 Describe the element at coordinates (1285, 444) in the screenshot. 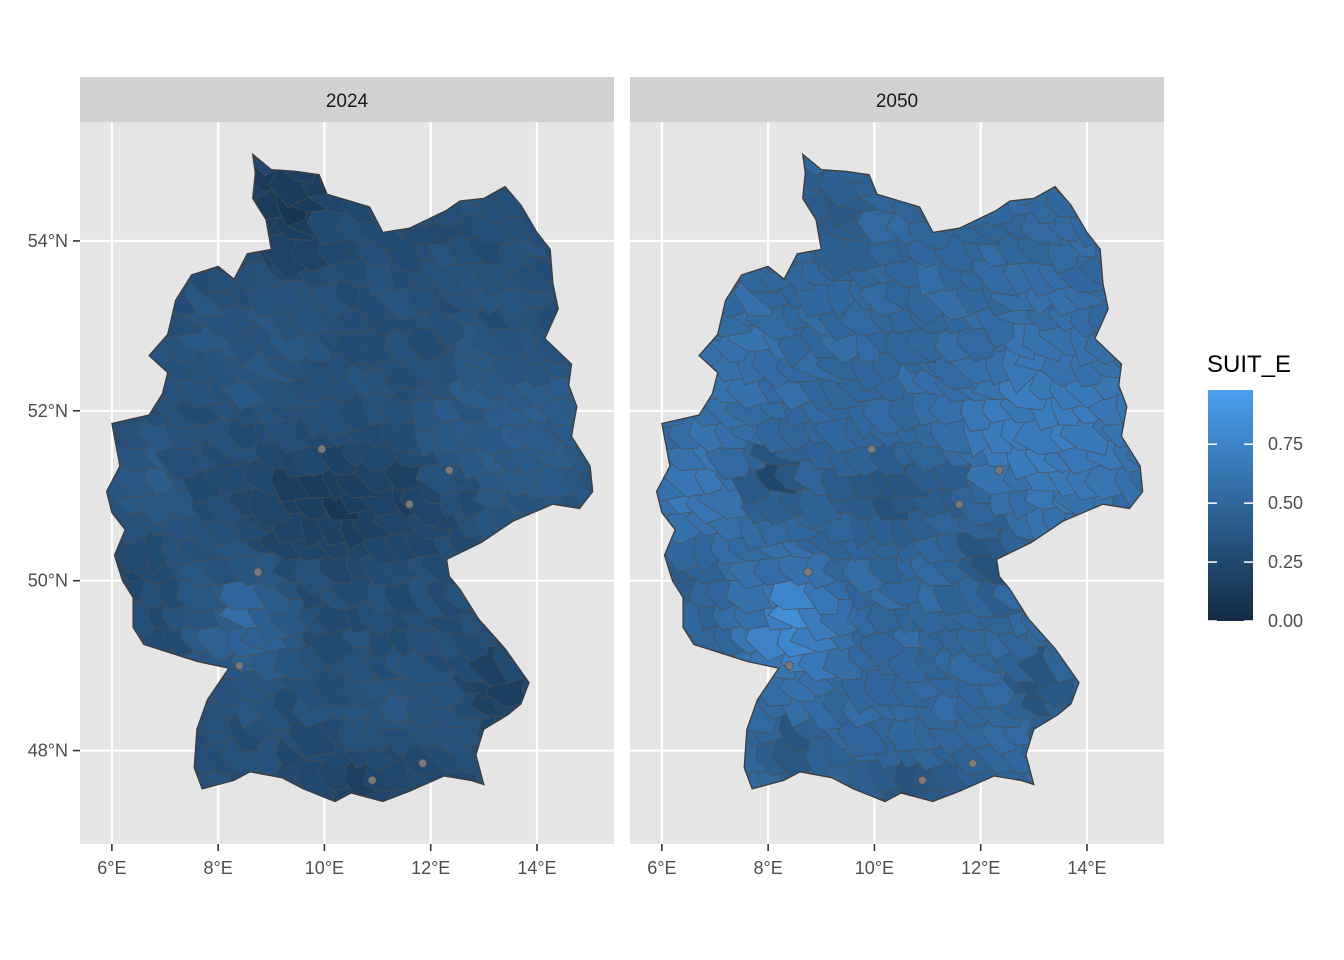

I see `legend-label: 0.75` at that location.